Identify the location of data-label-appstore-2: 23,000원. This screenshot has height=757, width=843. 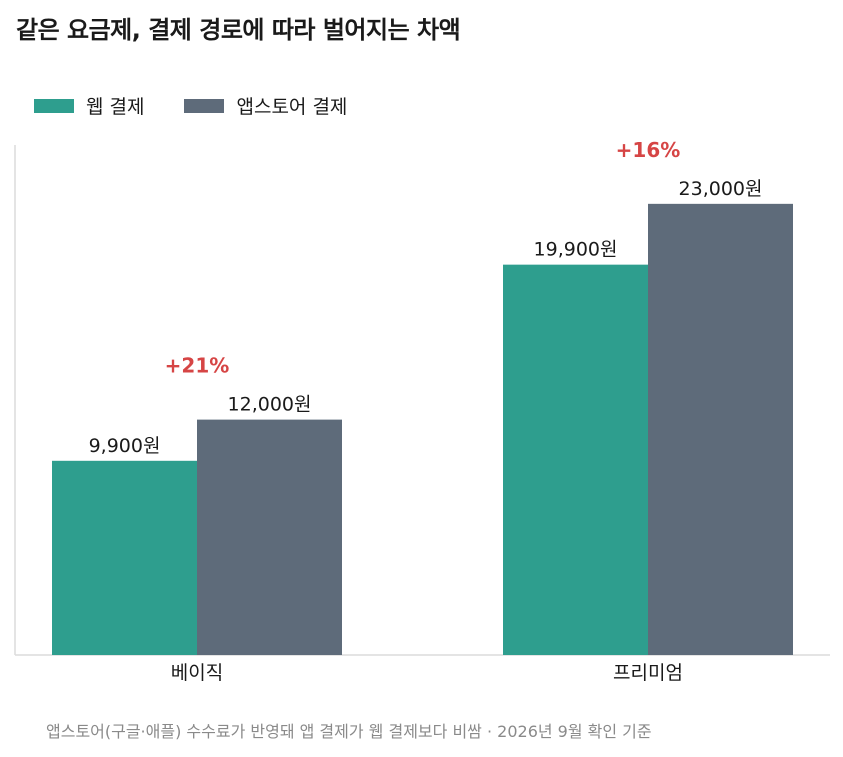
(721, 189).